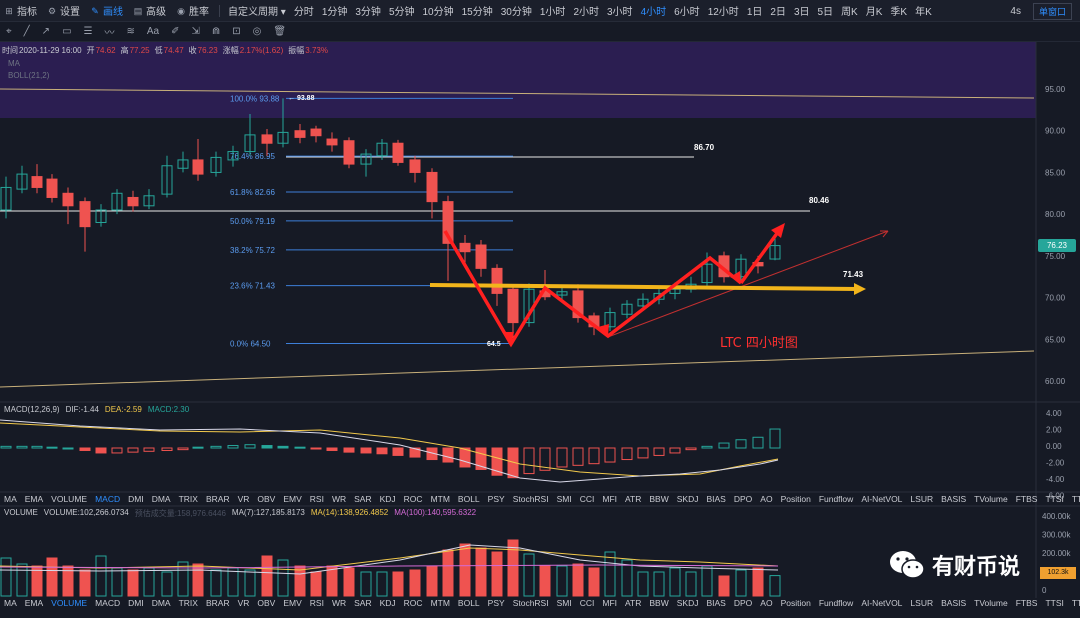 This screenshot has width=1080, height=618. Describe the element at coordinates (1054, 603) in the screenshot. I see `tab-ttsi: TTSI` at that location.